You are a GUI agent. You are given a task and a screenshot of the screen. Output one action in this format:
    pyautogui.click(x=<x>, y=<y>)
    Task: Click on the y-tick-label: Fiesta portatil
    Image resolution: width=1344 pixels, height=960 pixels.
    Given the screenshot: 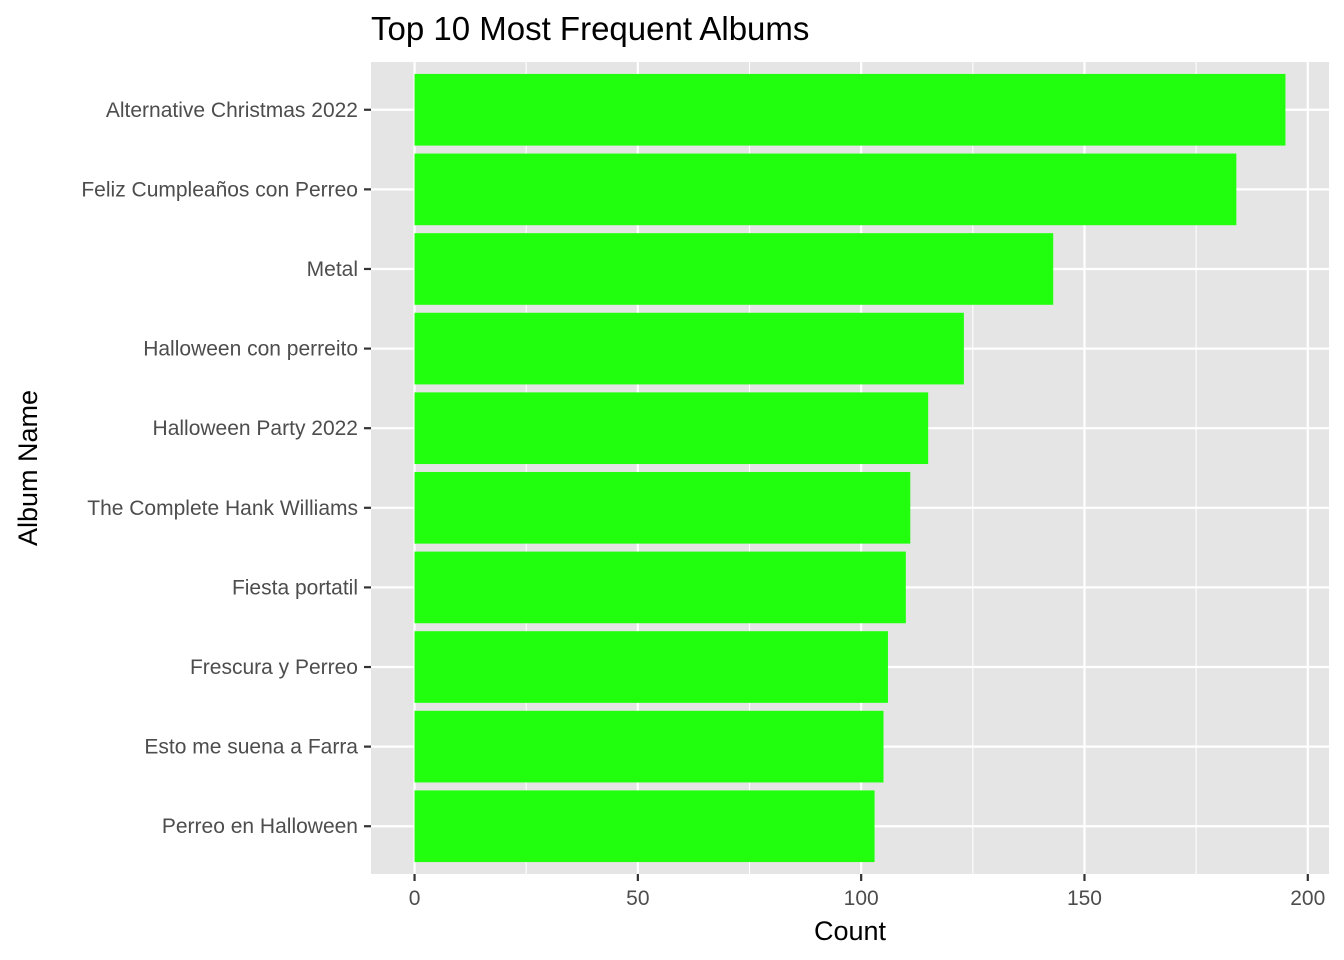 What is the action you would take?
    pyautogui.click(x=295, y=587)
    